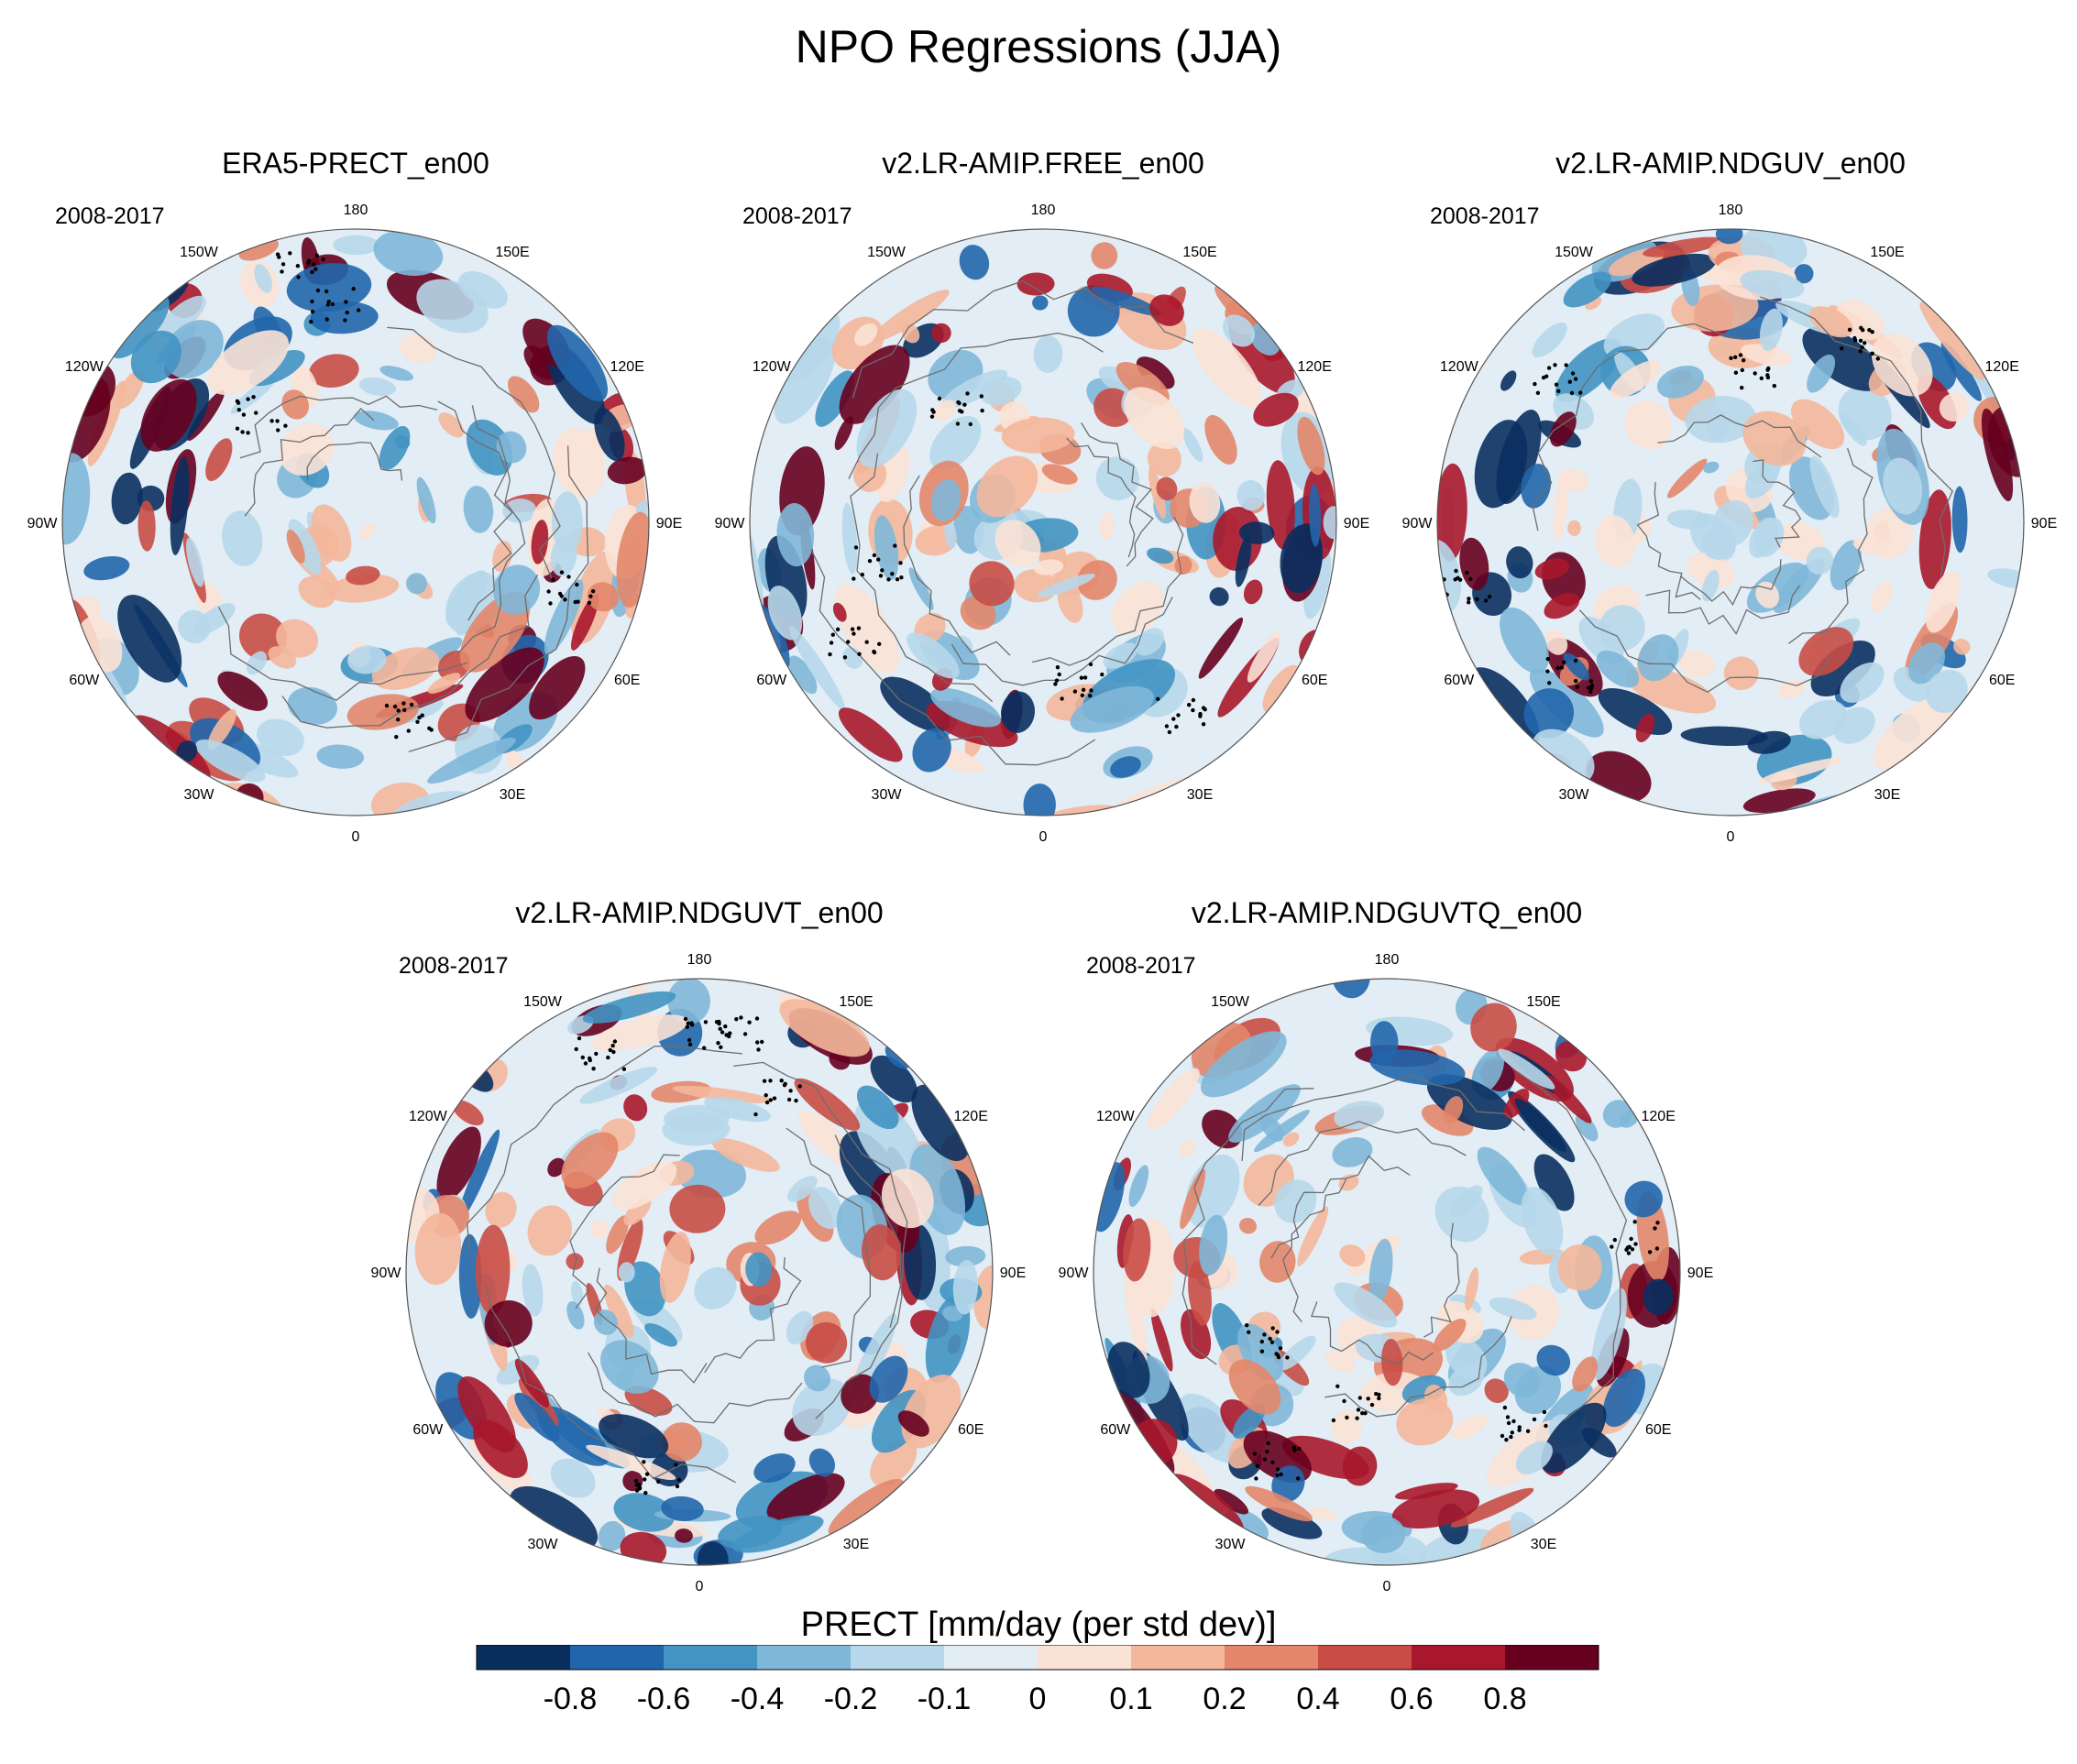 Image resolution: width=2077 pixels, height=1764 pixels. Describe the element at coordinates (2002, 367) in the screenshot. I see `longitude-label: 120E` at that location.